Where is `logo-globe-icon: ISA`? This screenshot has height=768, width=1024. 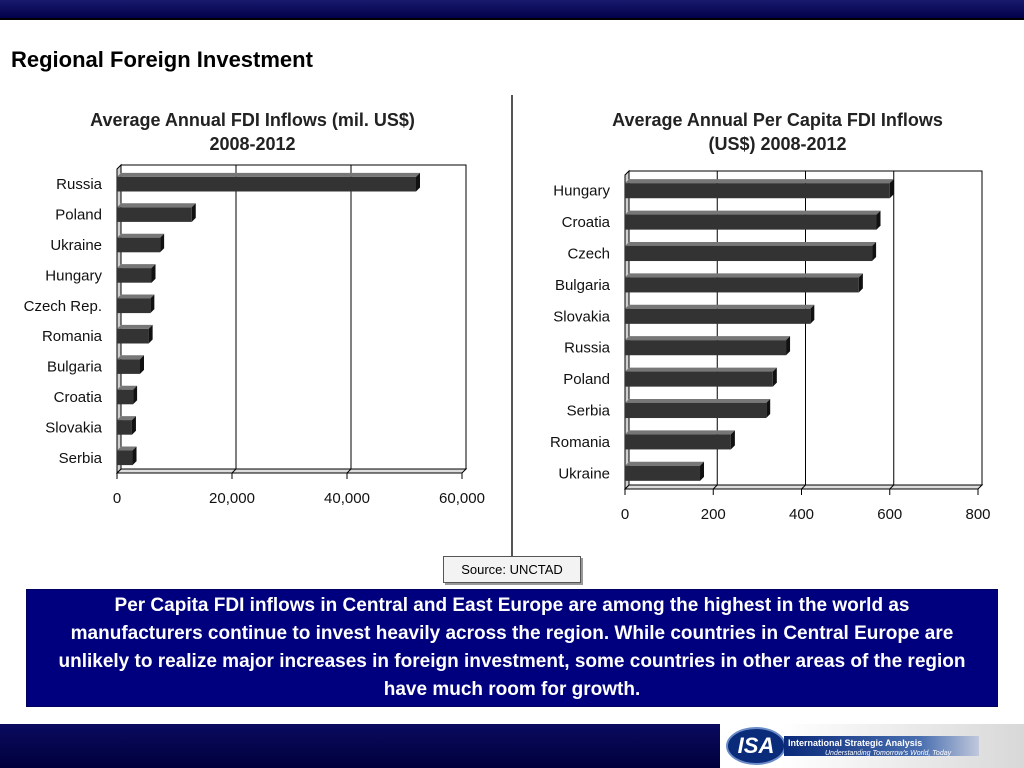
logo-globe-icon: ISA is located at coordinates (756, 746).